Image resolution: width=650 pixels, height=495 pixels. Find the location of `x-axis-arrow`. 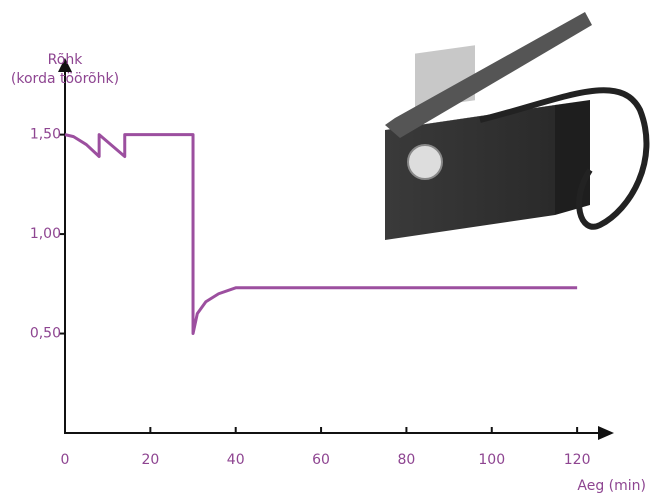

x-axis-arrow is located at coordinates (606, 433).